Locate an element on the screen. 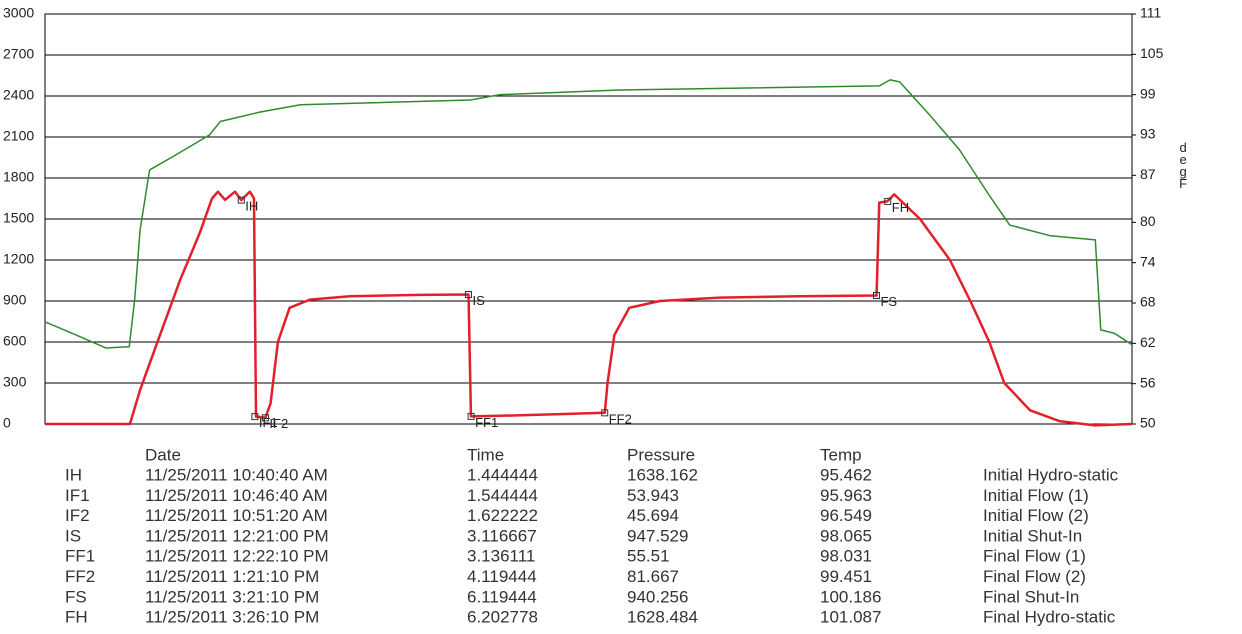  y-tick-label: 3000 is located at coordinates (18, 13).